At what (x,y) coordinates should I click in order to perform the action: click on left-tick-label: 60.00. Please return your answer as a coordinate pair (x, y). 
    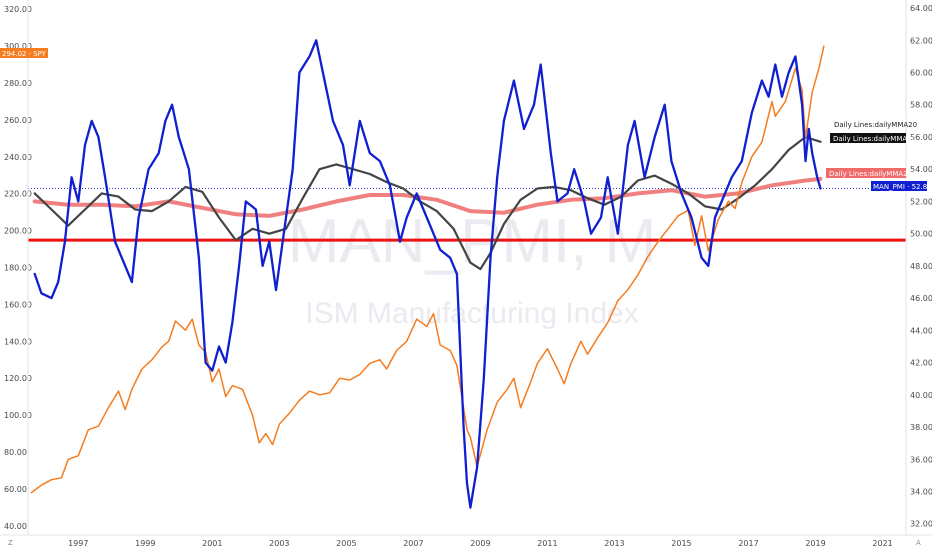
    Looking at the image, I should click on (15, 489).